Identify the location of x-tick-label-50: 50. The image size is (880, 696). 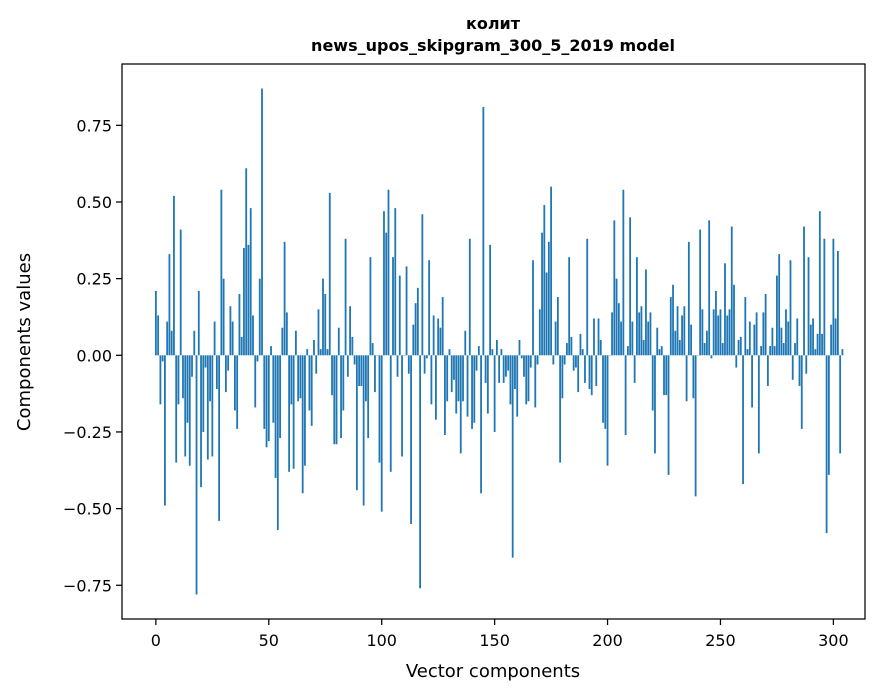
(269, 640).